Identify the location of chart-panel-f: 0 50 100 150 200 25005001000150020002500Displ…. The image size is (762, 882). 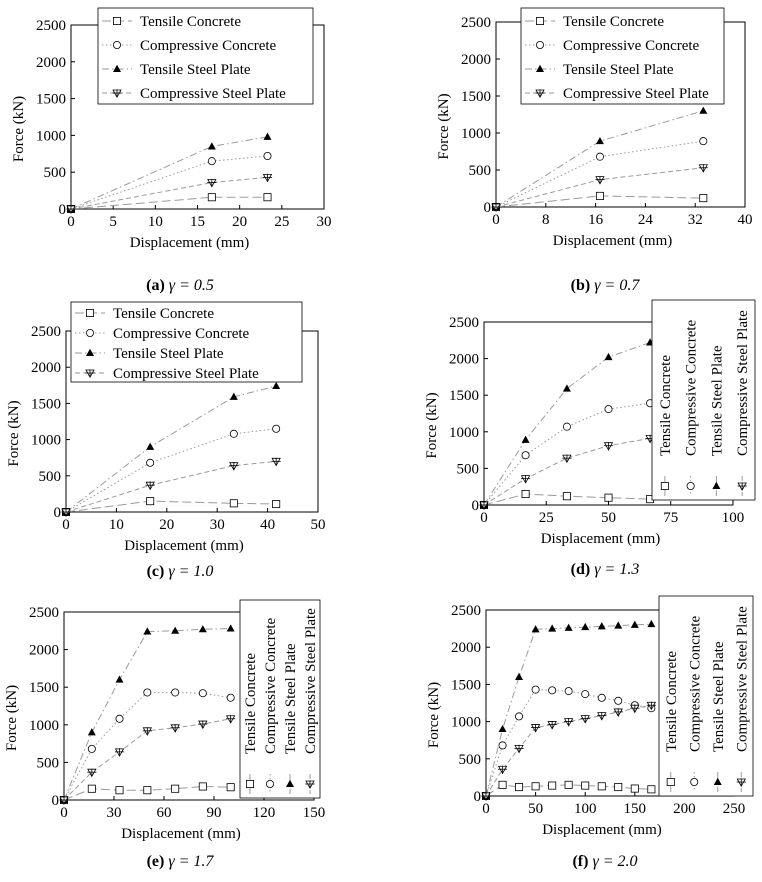
(590, 732).